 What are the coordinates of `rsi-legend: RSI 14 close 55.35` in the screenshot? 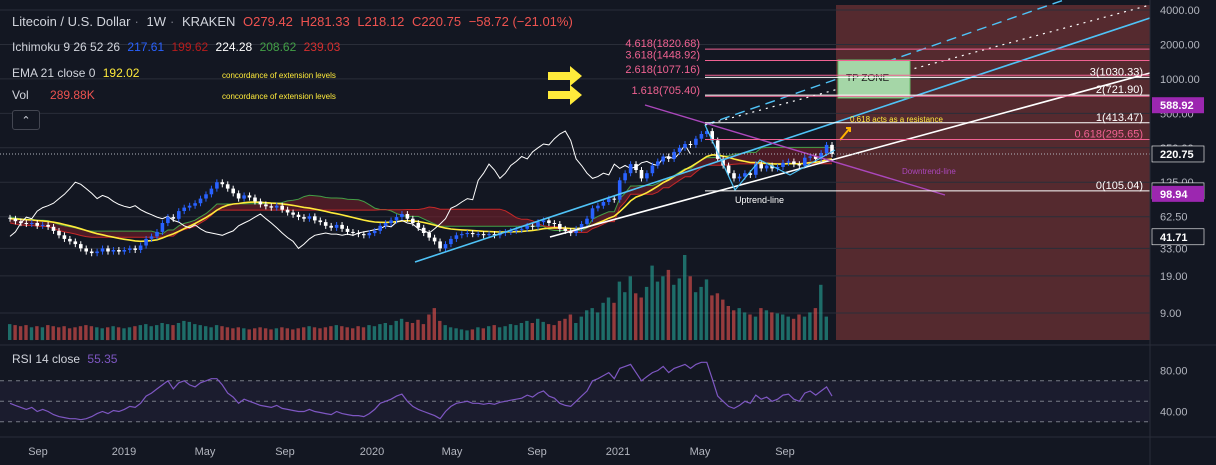 It's located at (66, 359).